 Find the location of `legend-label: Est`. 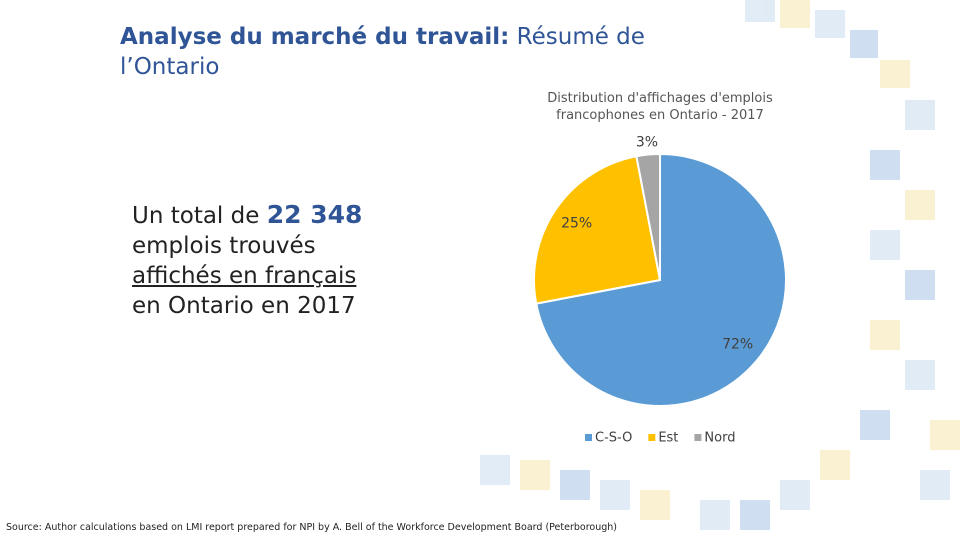

legend-label: Est is located at coordinates (668, 438).